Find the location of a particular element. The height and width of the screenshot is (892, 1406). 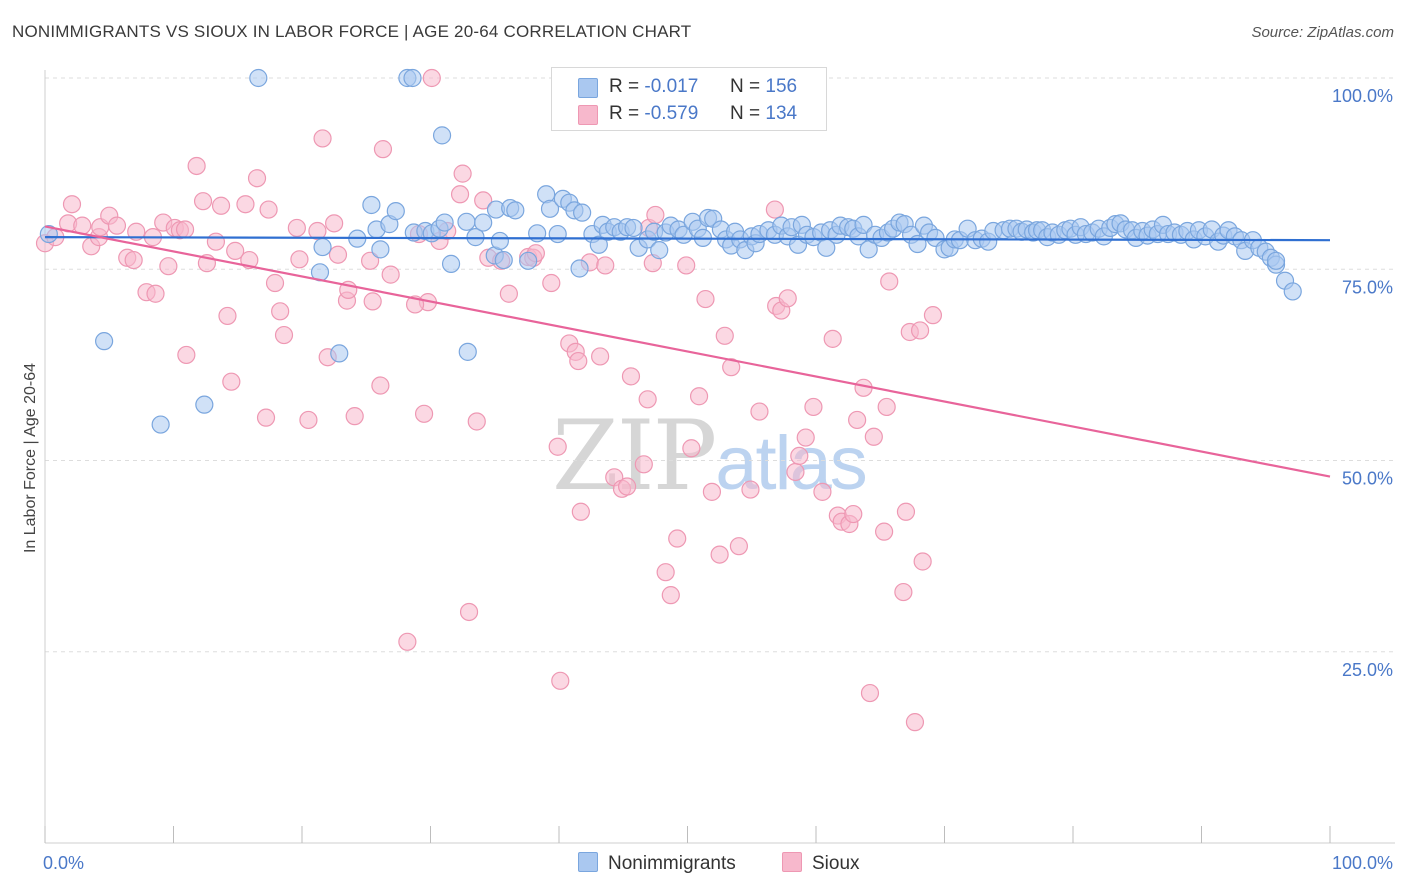

source-label: Source: ZipAtlas.com is located at coordinates (1322, 32).